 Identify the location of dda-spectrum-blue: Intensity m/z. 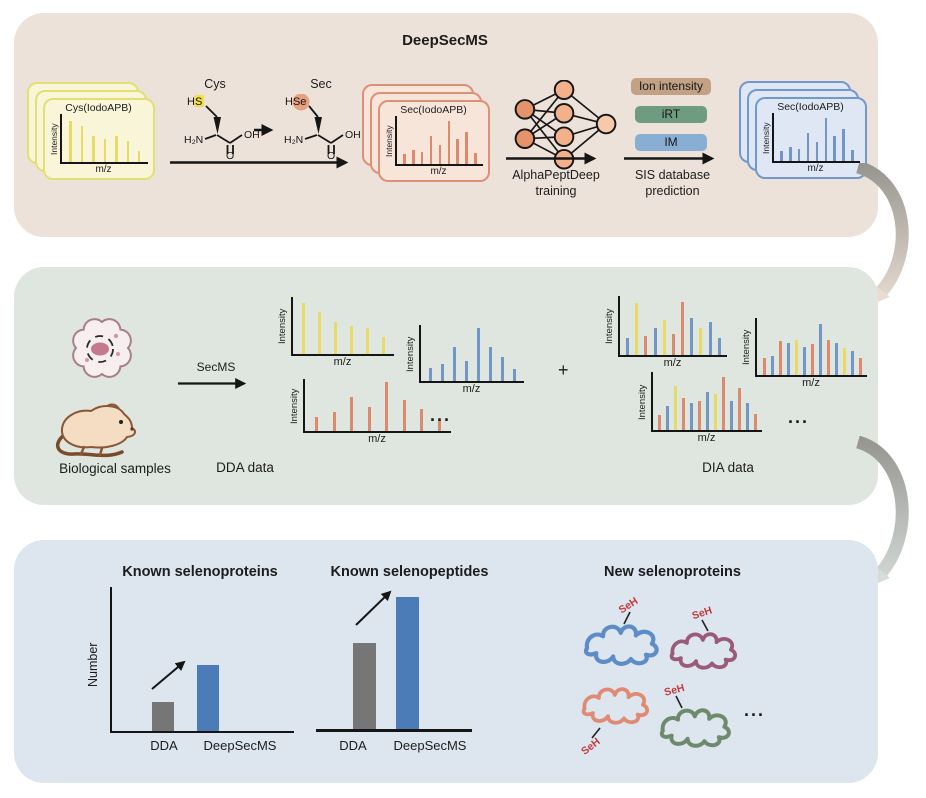
(464, 361).